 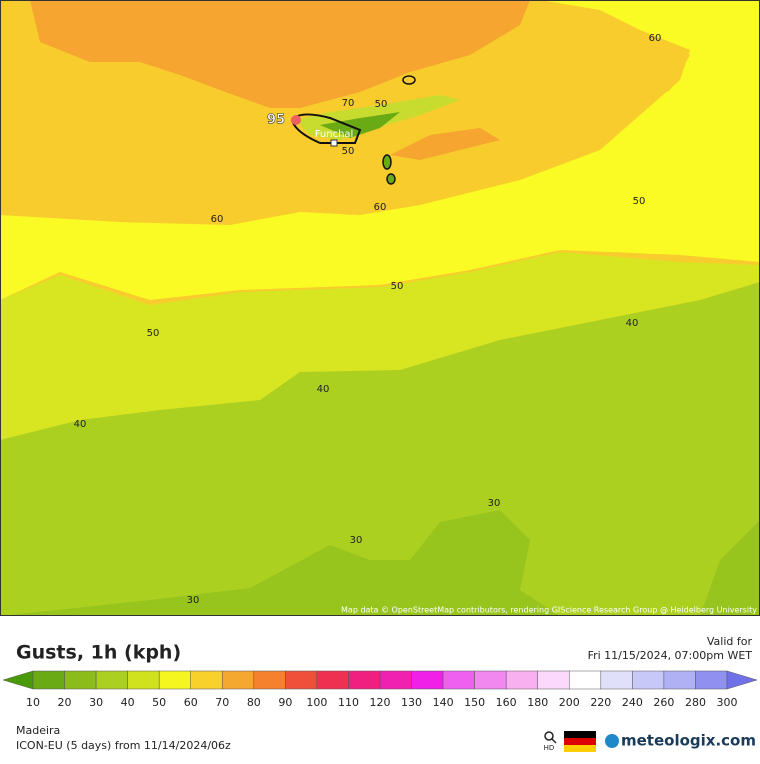 I want to click on colorbar-label: 20, so click(x=65, y=702).